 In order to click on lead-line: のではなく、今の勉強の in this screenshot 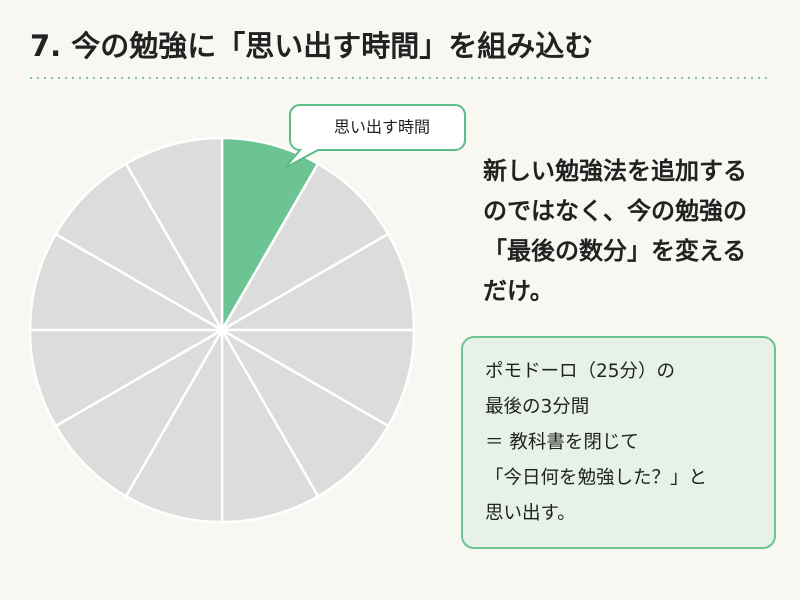, I will do `click(615, 211)`.